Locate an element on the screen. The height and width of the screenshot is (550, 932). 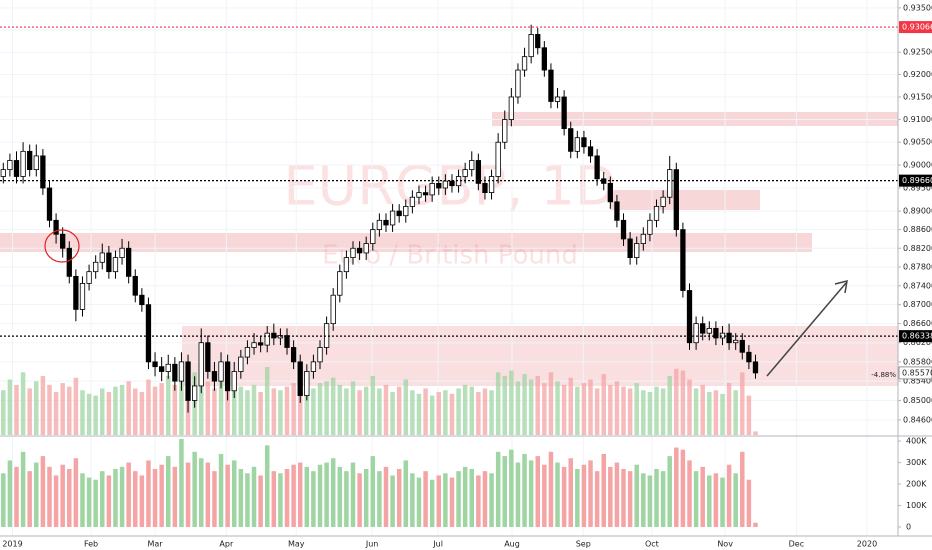
y-tick-label: 0.93500 is located at coordinates (917, 7).